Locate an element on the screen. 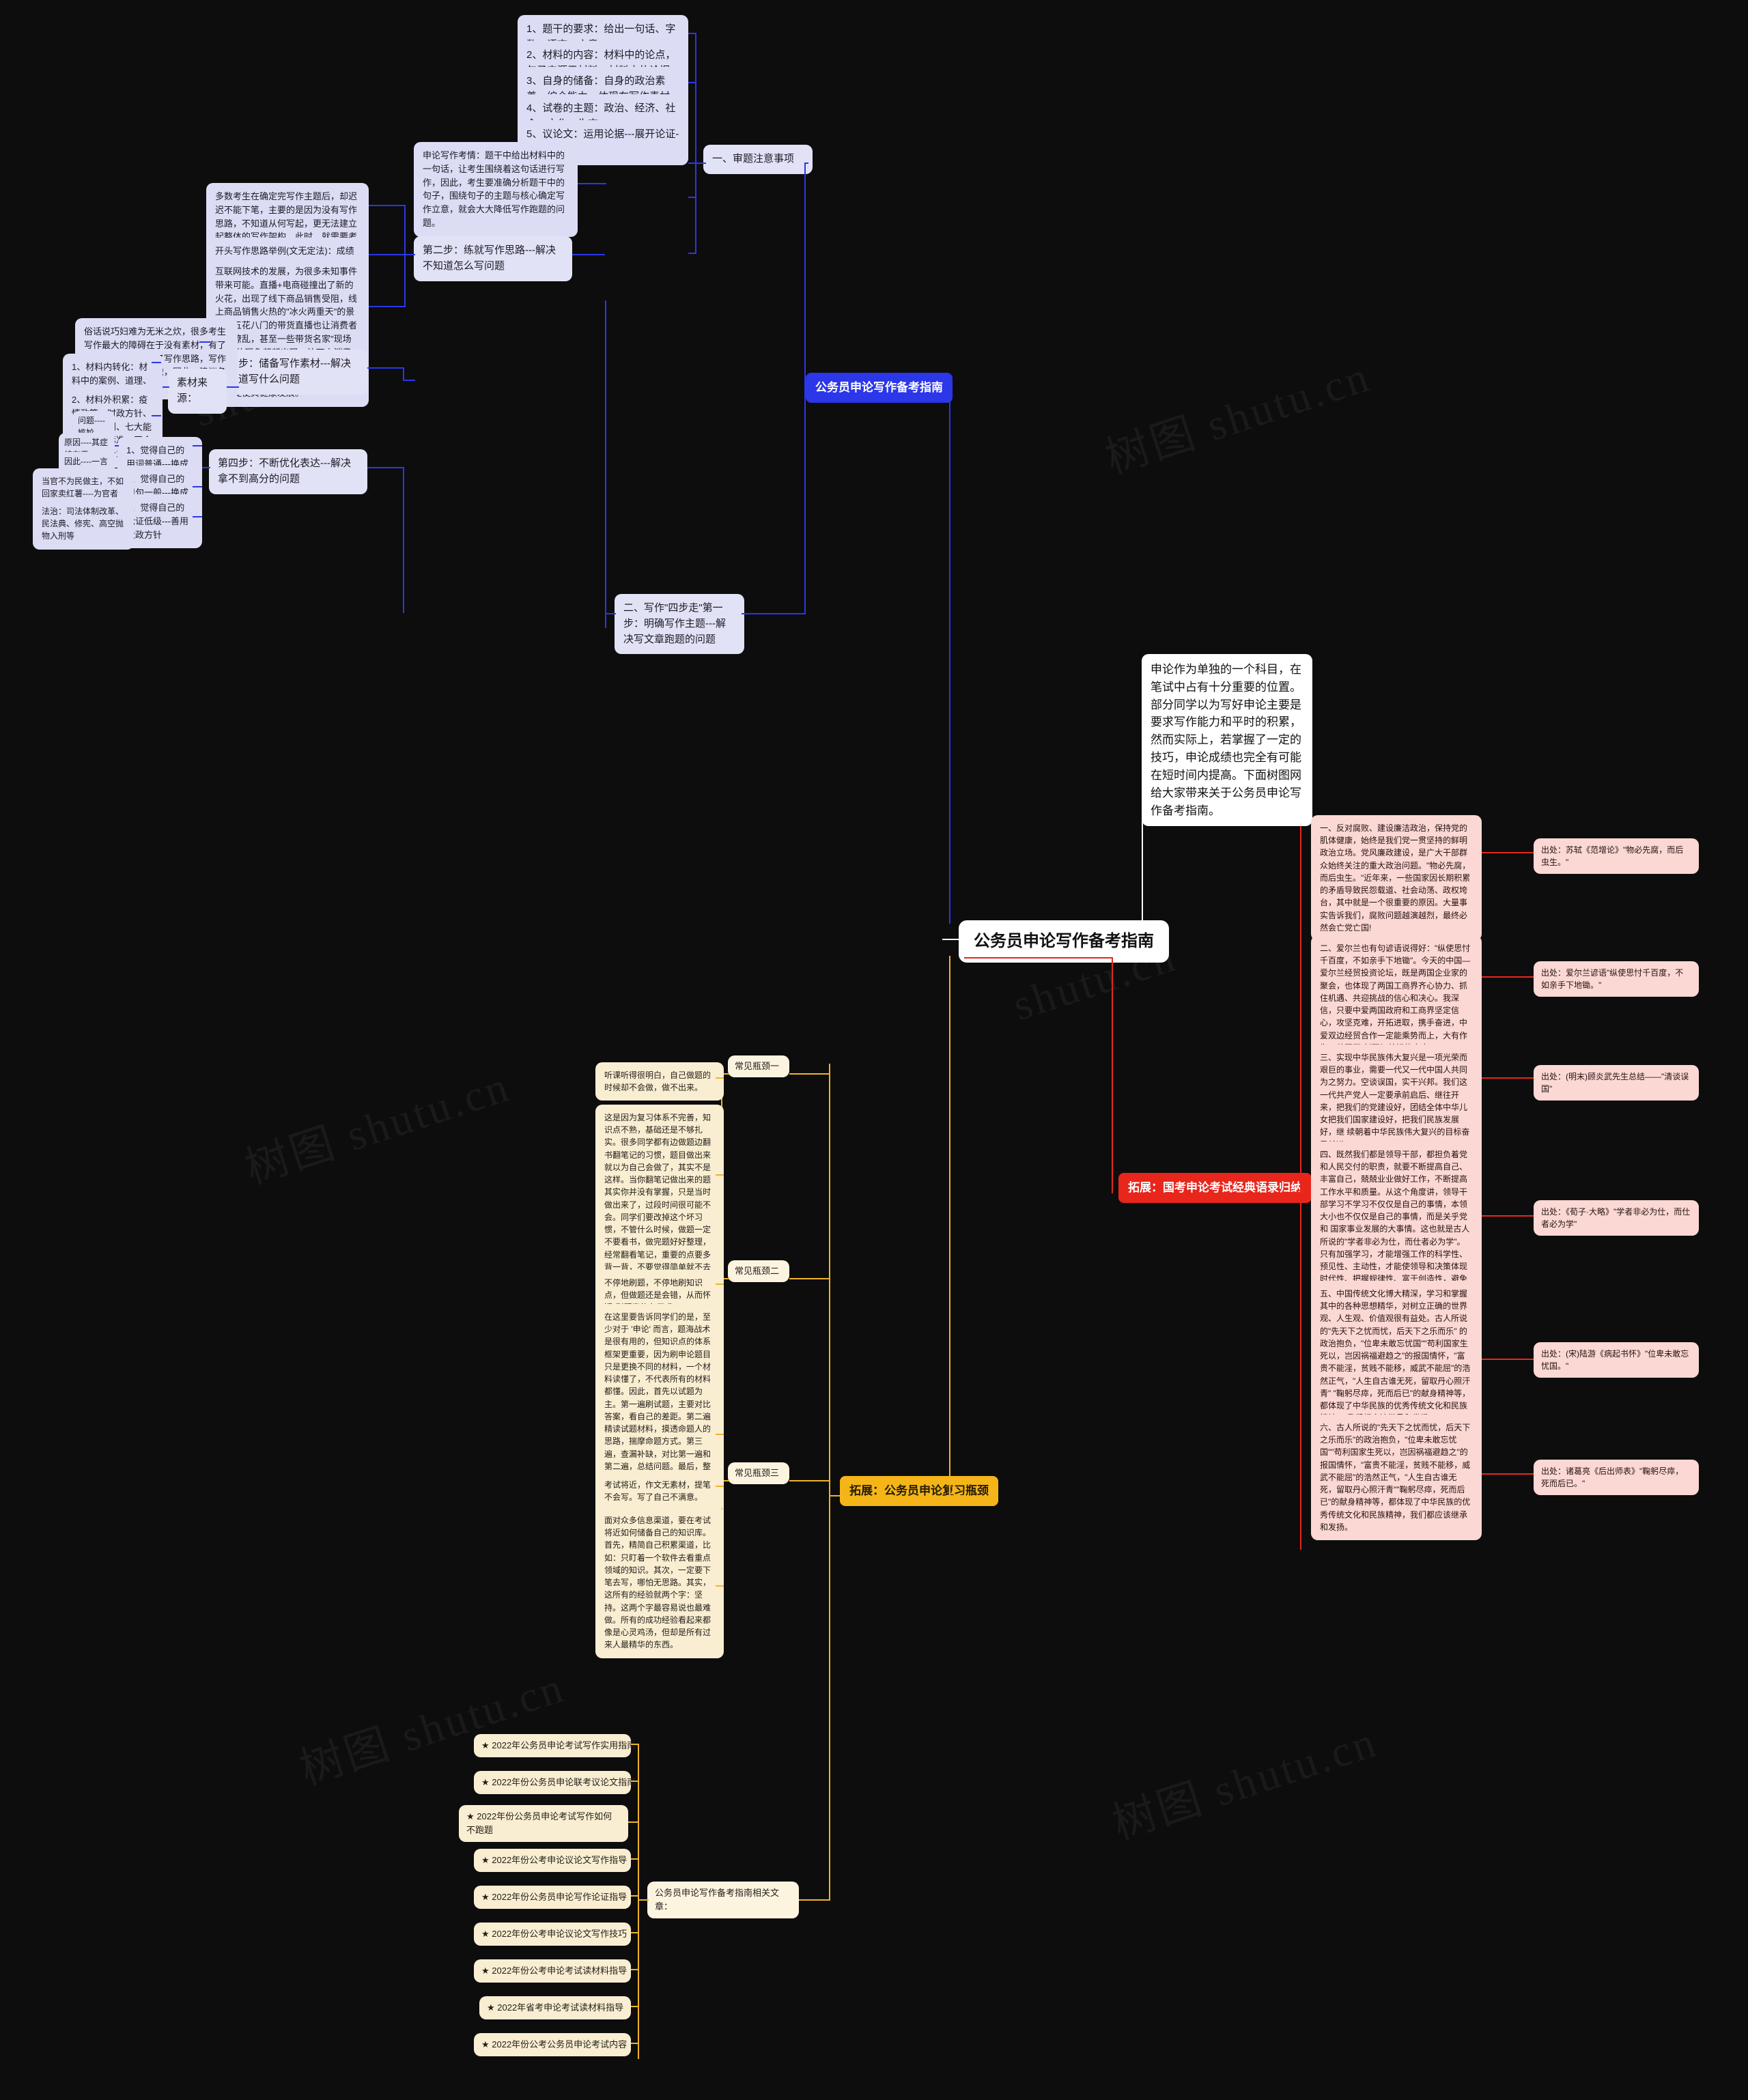 This screenshot has width=1748, height=2100. red-quote-source: 出处：诸葛亮《后出师表》"鞠躬尽瘁，死而后已。" is located at coordinates (1616, 1478).